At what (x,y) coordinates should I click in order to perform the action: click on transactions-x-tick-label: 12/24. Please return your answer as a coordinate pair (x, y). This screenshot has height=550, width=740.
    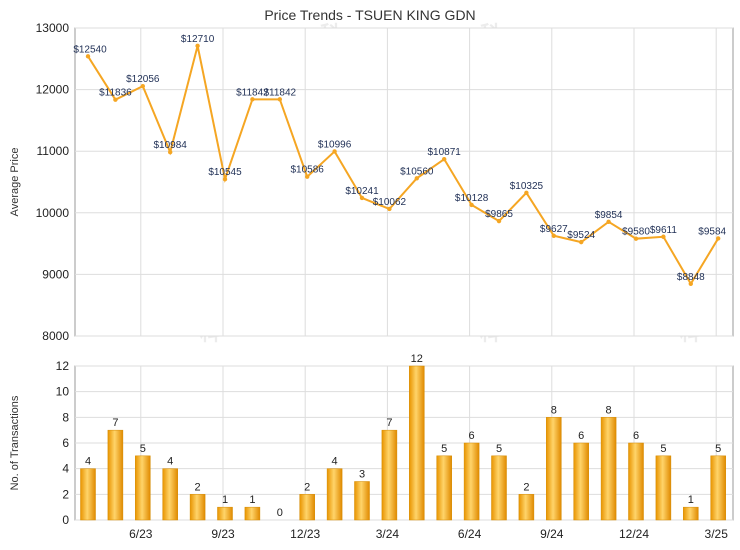
    Looking at the image, I should click on (634, 534).